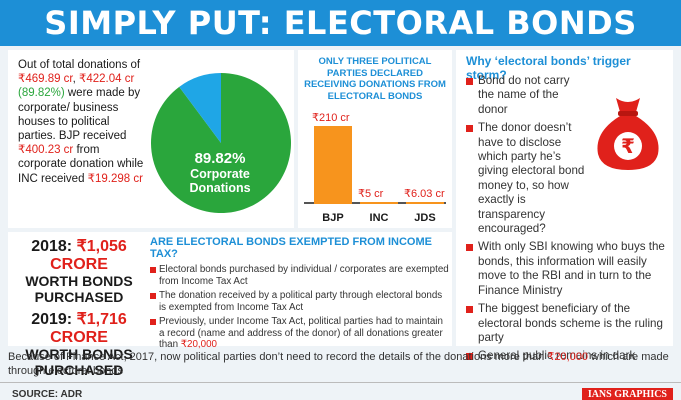 Image resolution: width=681 pixels, height=400 pixels. Describe the element at coordinates (200, 108) in the screenshot. I see `pie-slice-other` at that location.